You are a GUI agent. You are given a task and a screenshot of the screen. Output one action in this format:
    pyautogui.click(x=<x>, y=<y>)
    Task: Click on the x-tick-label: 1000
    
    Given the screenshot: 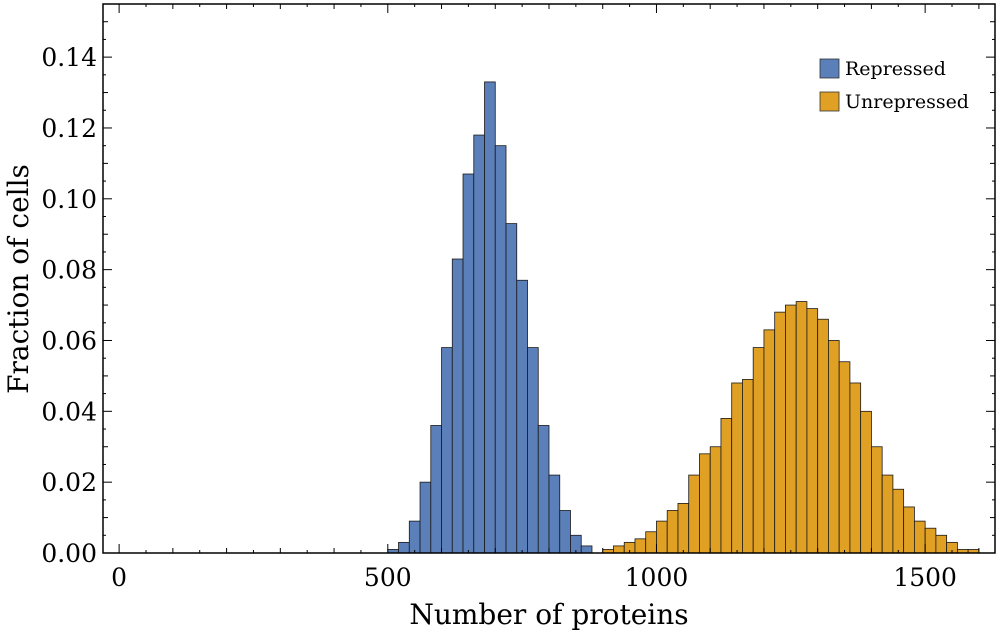 What is the action you would take?
    pyautogui.click(x=657, y=577)
    